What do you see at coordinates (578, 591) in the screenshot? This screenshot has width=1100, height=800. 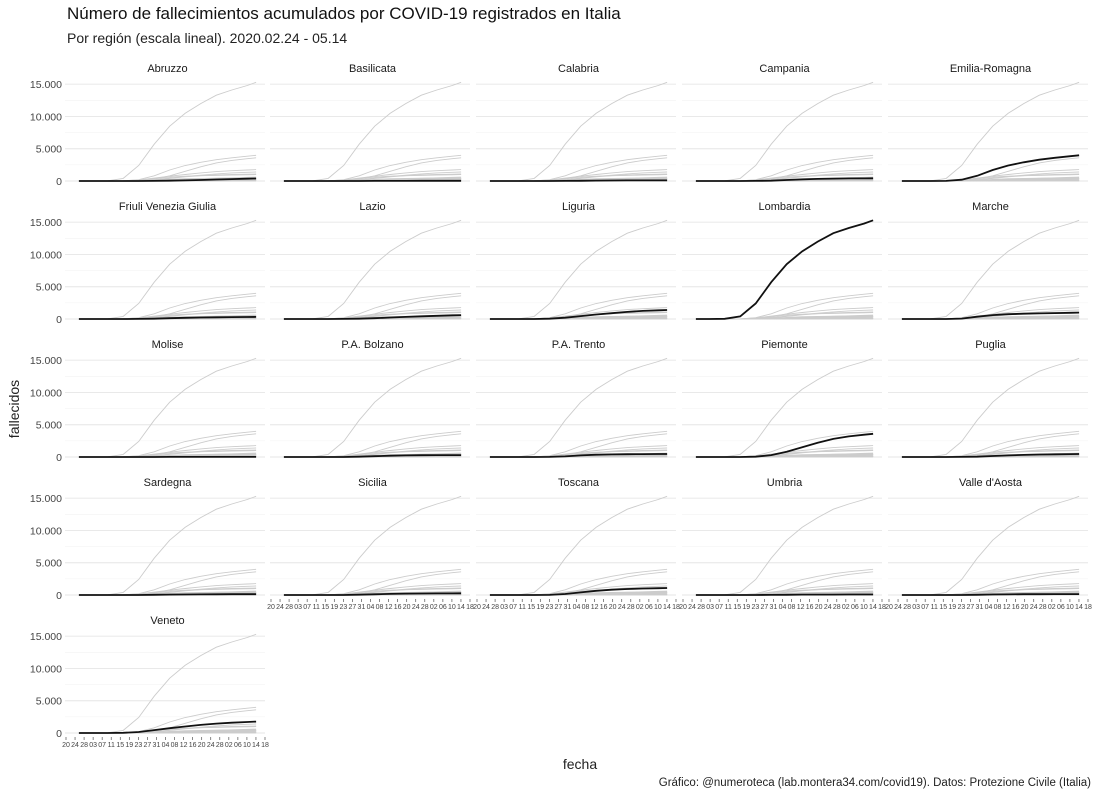 I see `series-line-toscana` at bounding box center [578, 591].